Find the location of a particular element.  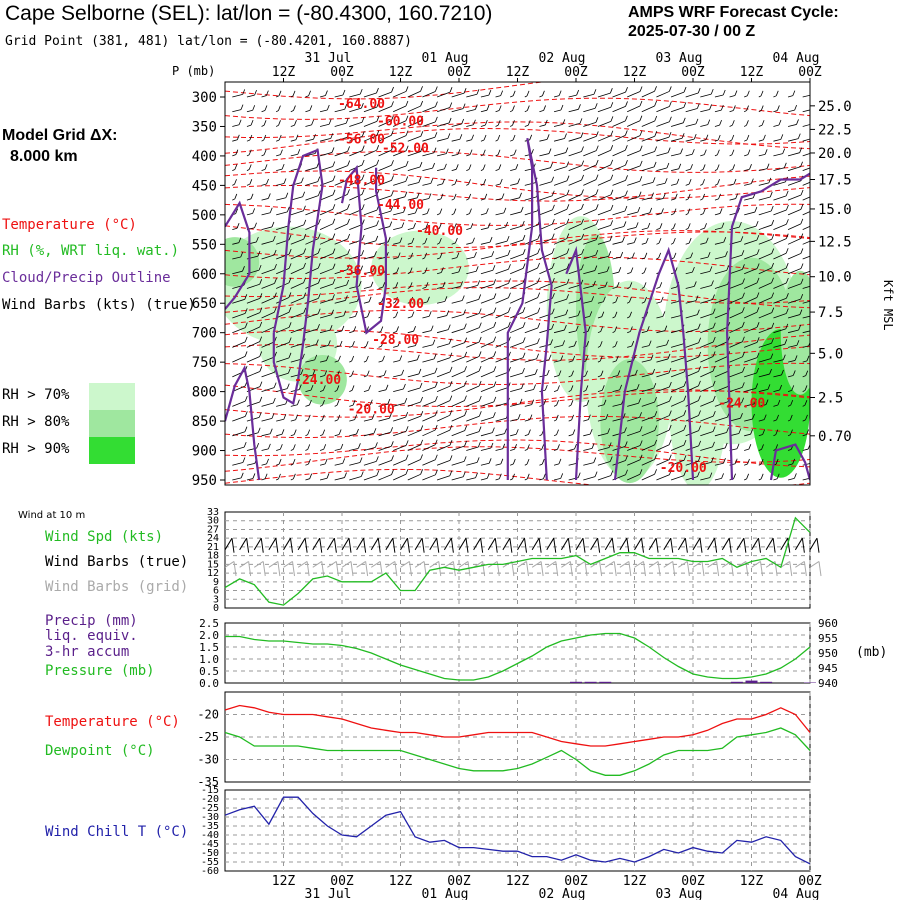

wind-barbs-grid-legend: Wind Barbs (grid) is located at coordinates (117, 587).